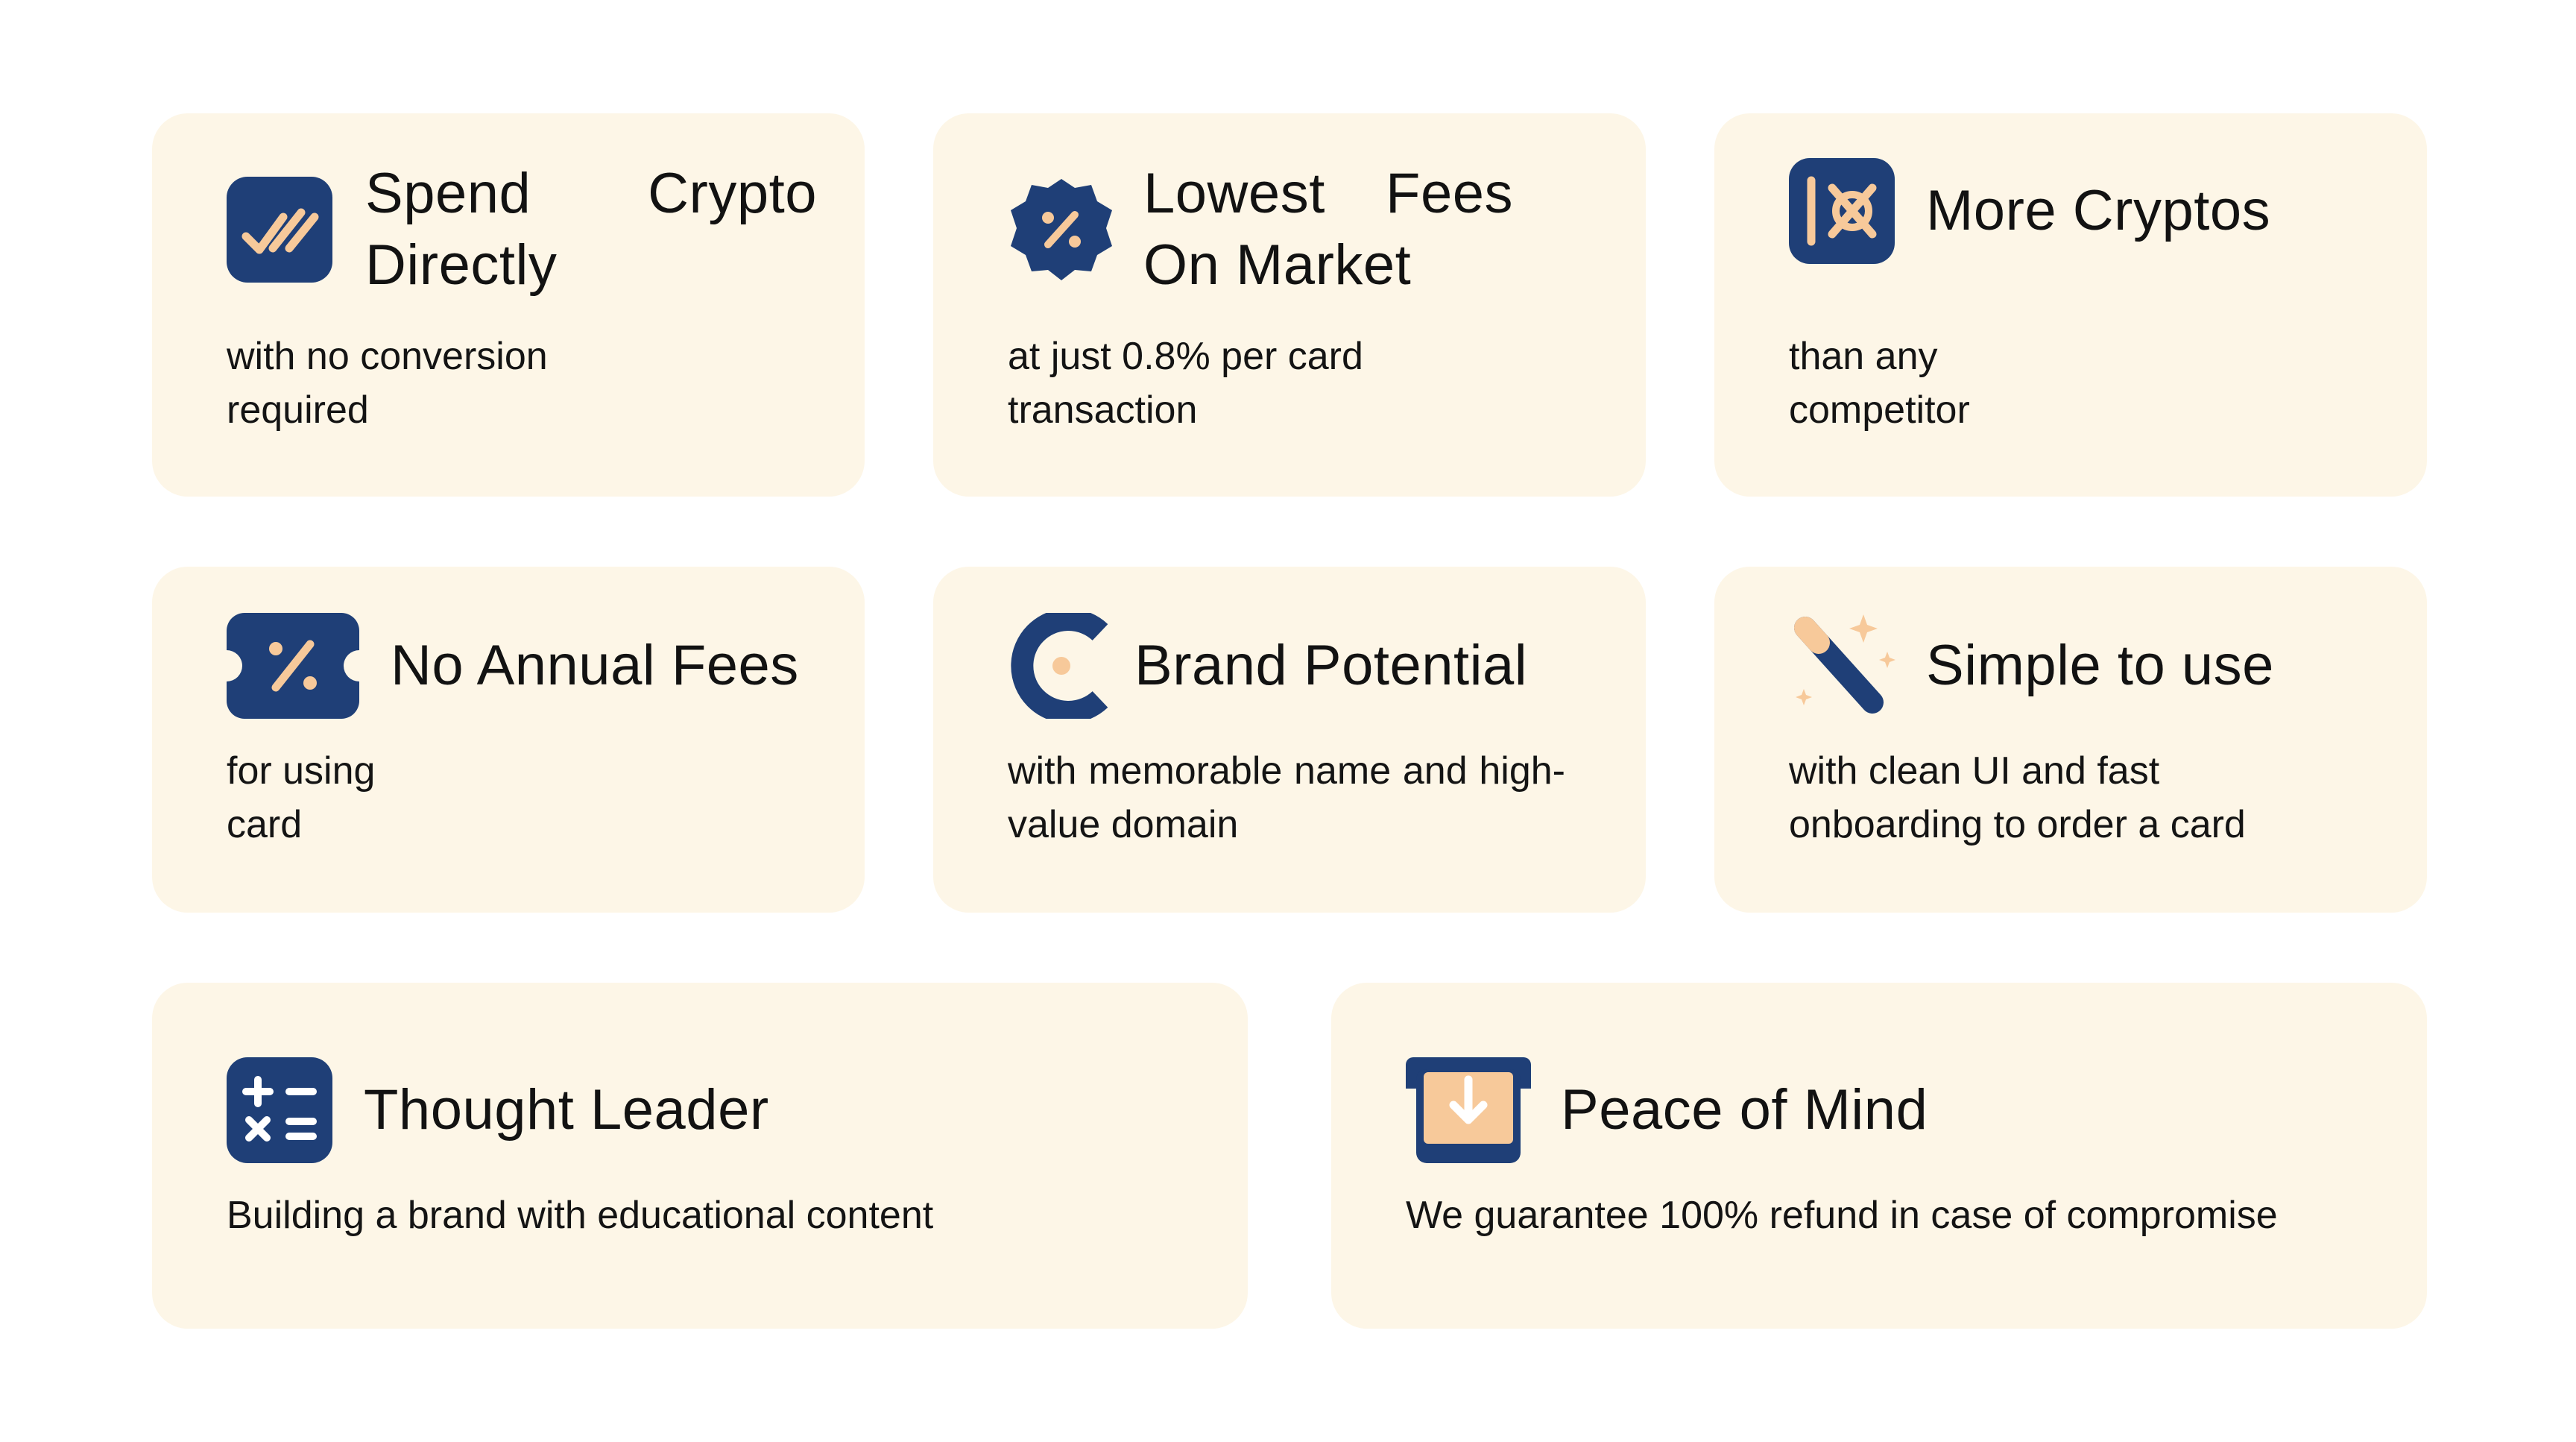 This screenshot has height=1442, width=2576. I want to click on double-check-icon, so click(279, 230).